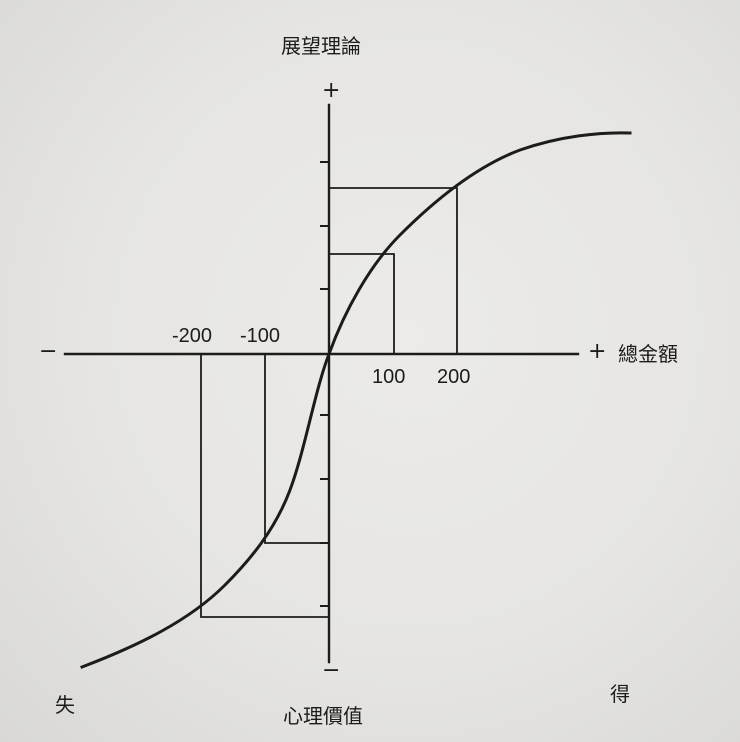 This screenshot has width=740, height=742. Describe the element at coordinates (192, 336) in the screenshot. I see `x-tick-label: -200` at that location.